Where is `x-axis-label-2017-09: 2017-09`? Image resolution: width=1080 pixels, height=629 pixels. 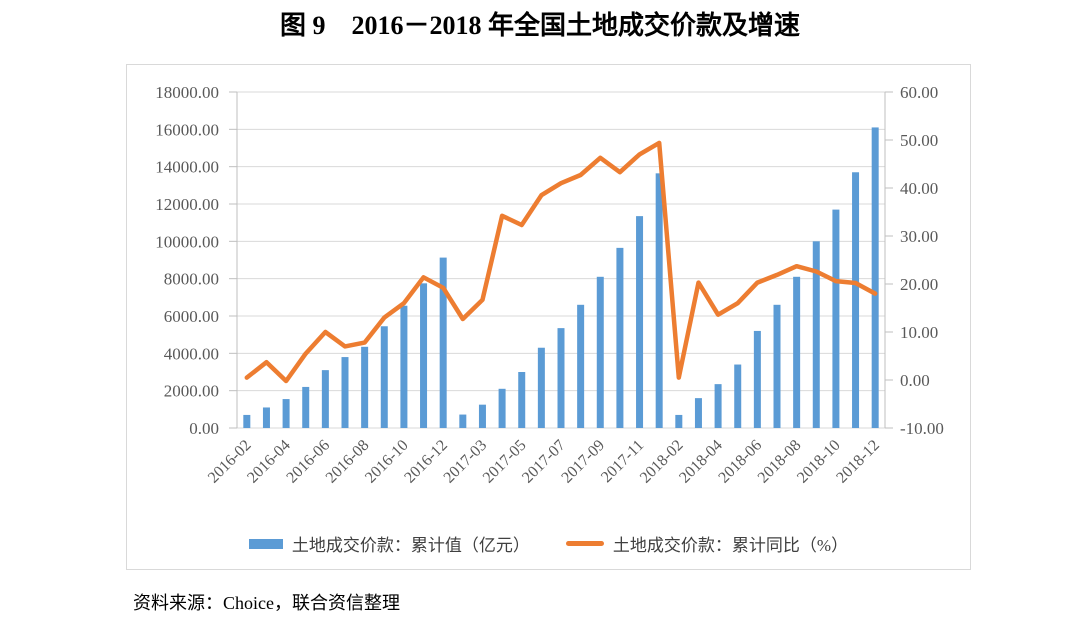
x-axis-label-2017-09: 2017-09 is located at coordinates (583, 462).